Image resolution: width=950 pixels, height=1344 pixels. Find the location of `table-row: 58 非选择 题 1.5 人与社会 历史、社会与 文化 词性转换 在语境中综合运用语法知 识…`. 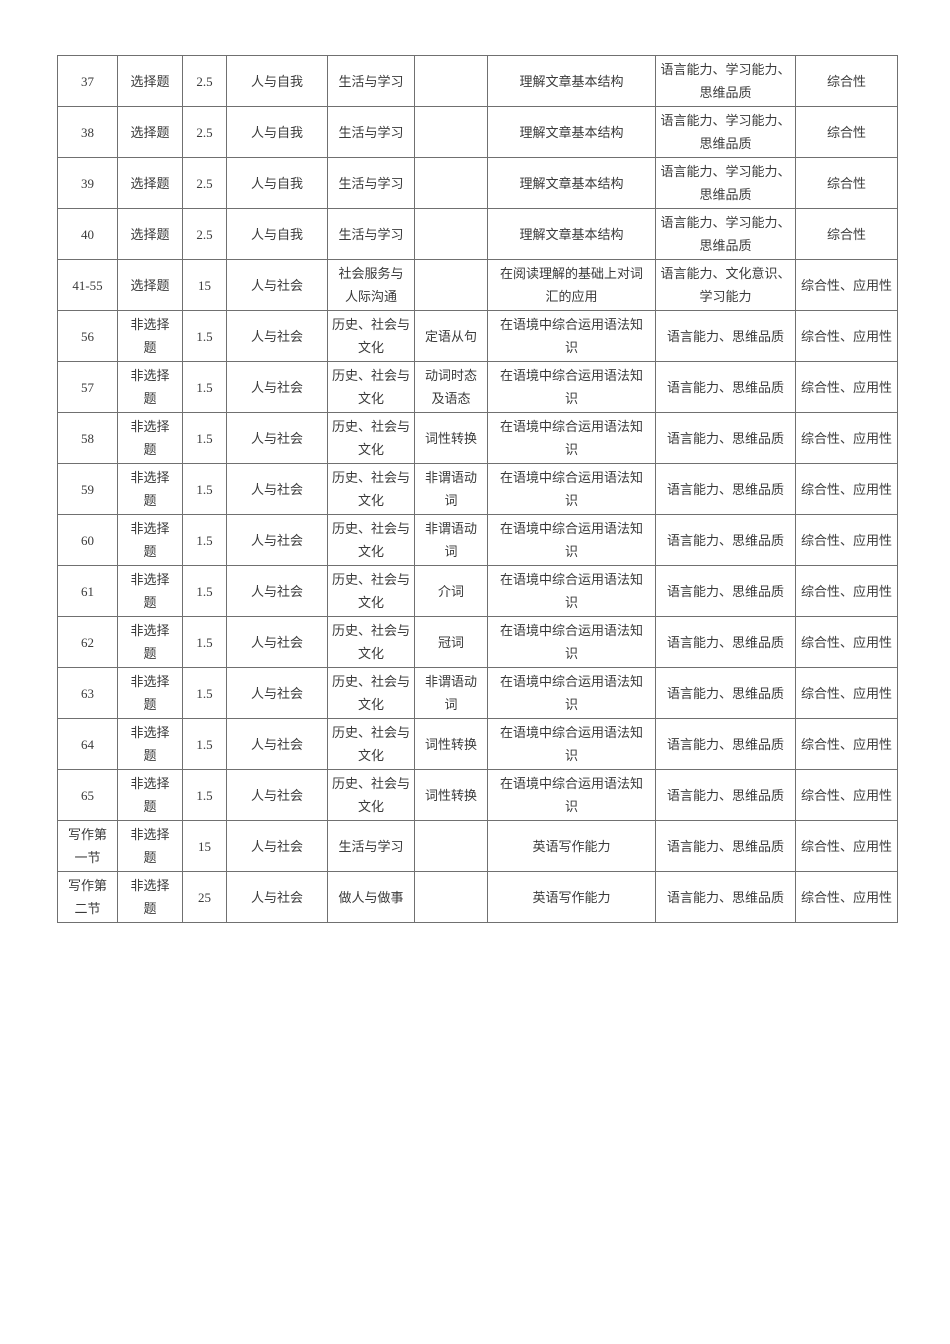

table-row: 58 非选择 题 1.5 人与社会 历史、社会与 文化 词性转换 在语境中综合运用语法知 识… is located at coordinates (477, 438).